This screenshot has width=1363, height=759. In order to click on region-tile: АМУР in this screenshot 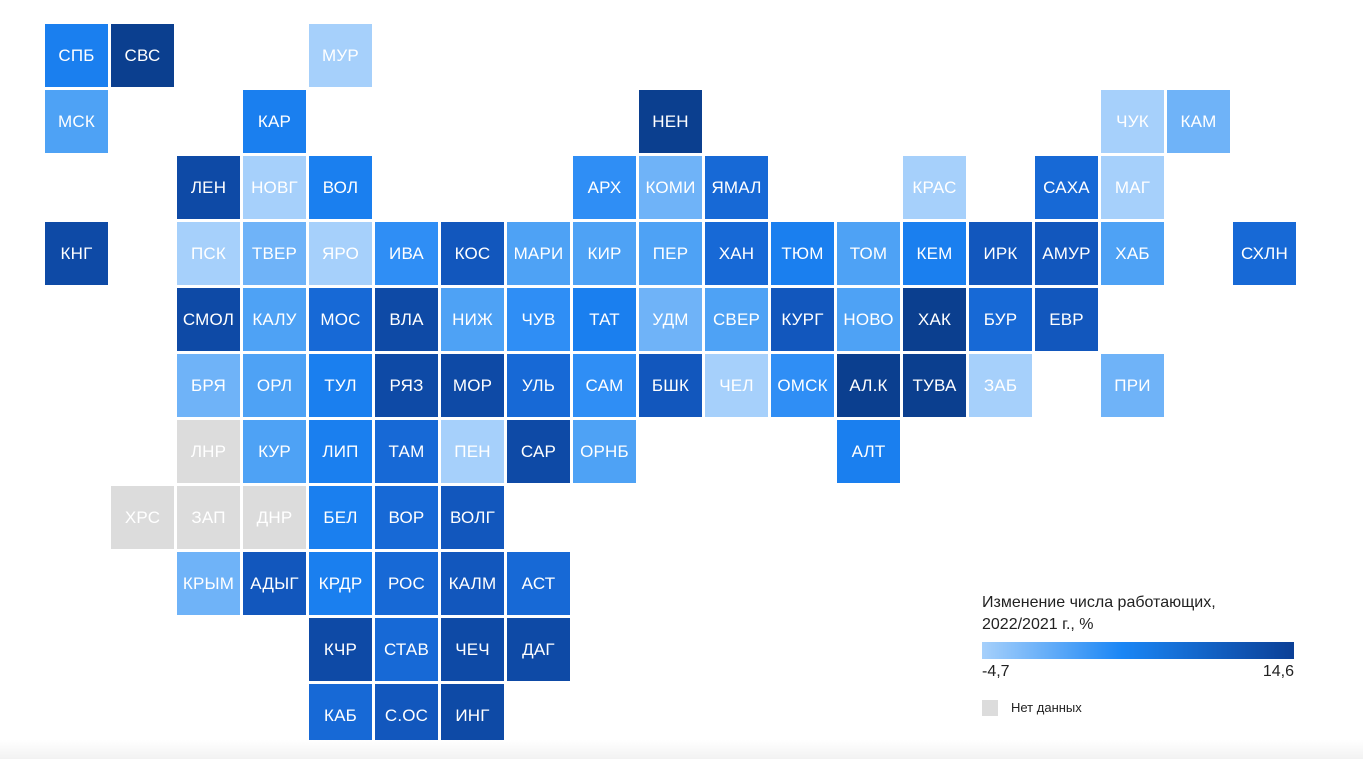, I will do `click(1066, 253)`.